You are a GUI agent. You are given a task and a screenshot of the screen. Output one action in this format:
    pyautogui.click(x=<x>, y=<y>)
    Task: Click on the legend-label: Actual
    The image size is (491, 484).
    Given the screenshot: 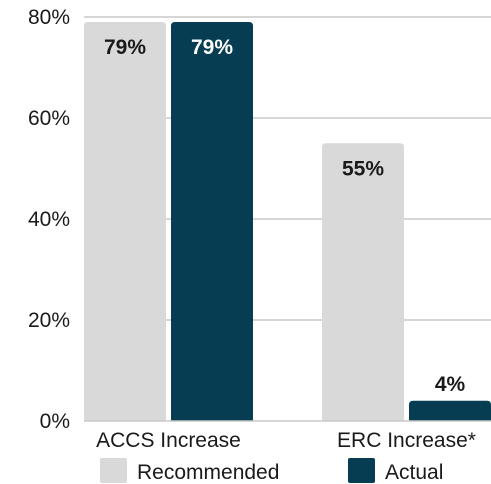 What is the action you would take?
    pyautogui.click(x=414, y=472)
    